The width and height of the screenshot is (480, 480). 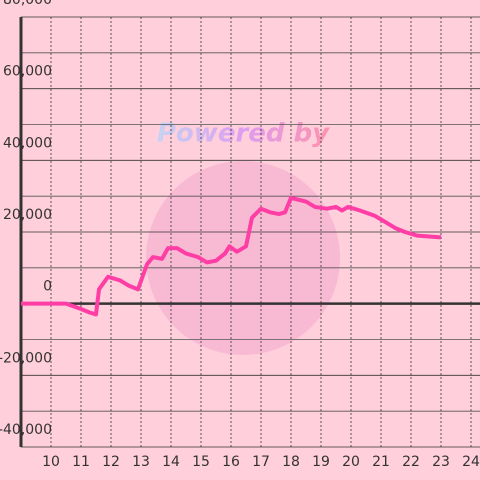 I want to click on x-tick-label: 19, so click(x=321, y=462).